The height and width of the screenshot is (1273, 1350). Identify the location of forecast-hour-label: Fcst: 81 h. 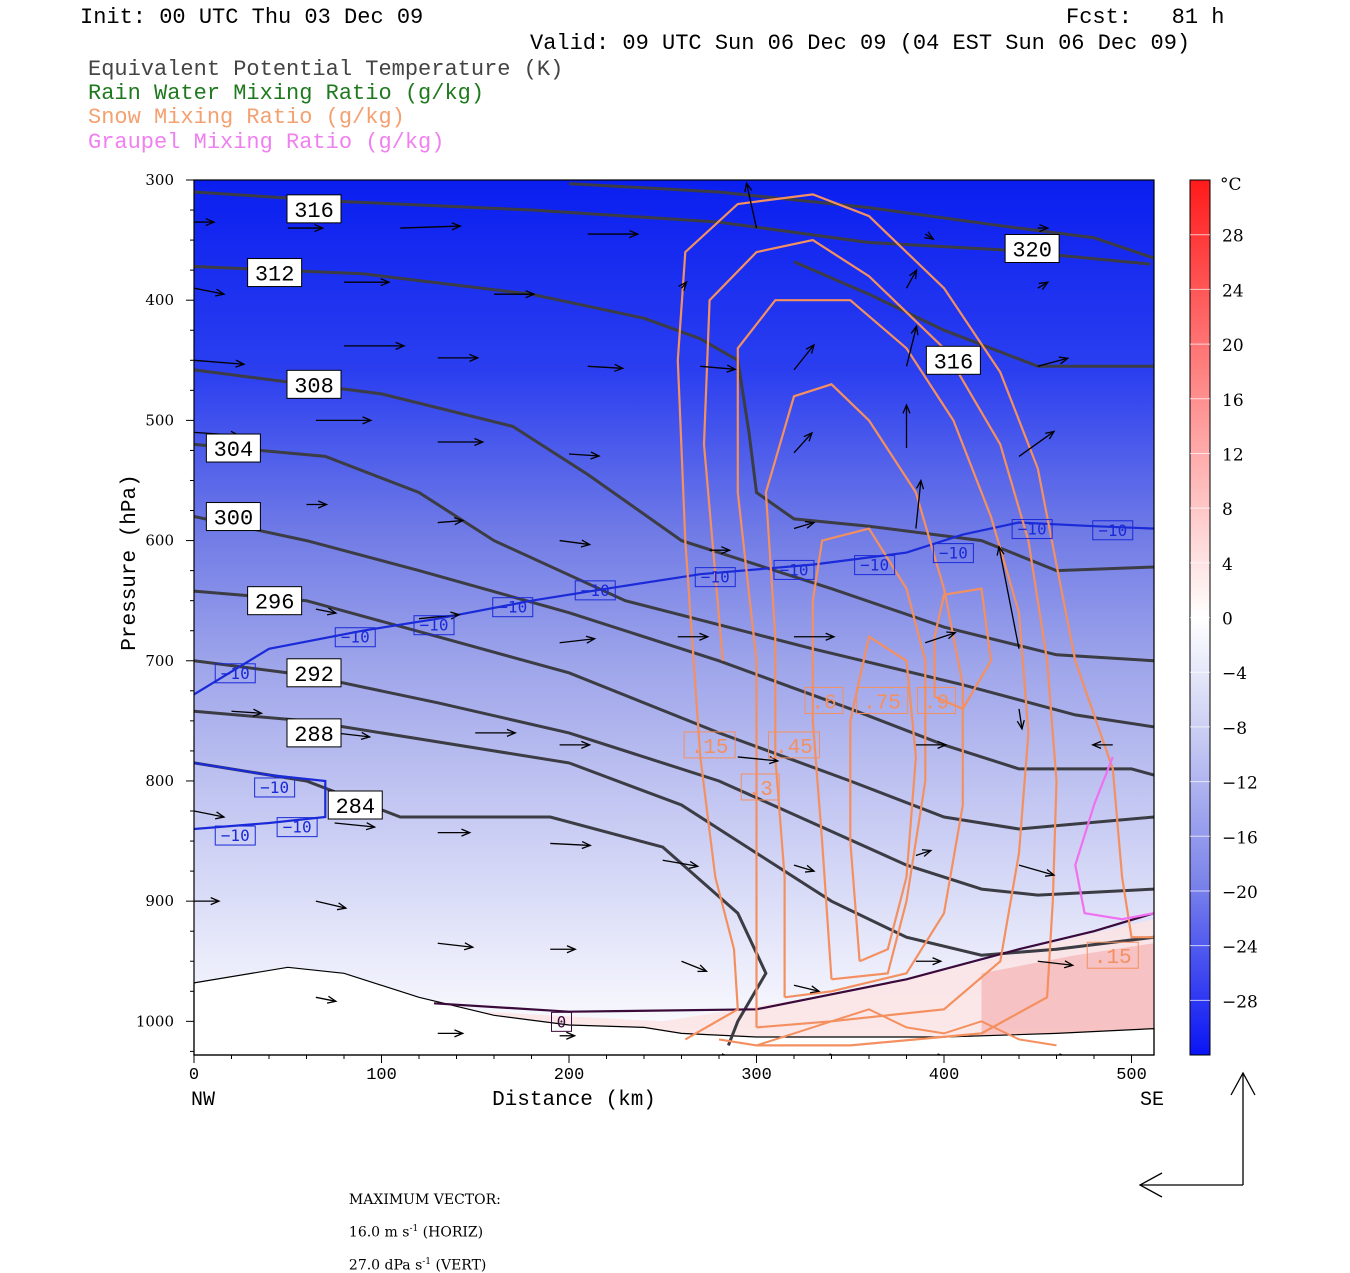
(1145, 17).